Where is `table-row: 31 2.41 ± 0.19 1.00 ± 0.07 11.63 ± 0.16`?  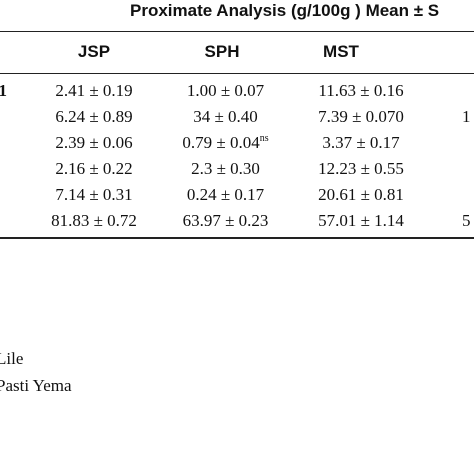
table-row: 31 2.41 ± 0.19 1.00 ± 0.07 11.63 ± 0.16 is located at coordinates (237, 91).